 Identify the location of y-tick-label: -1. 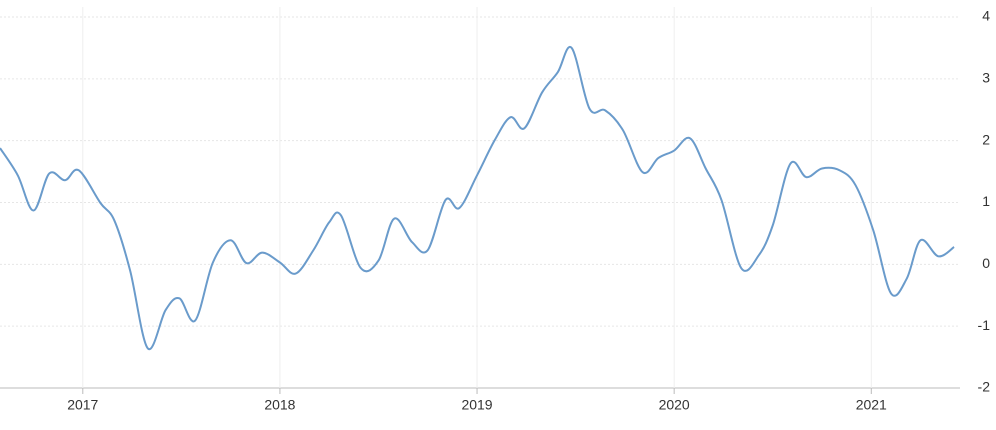
(984, 325).